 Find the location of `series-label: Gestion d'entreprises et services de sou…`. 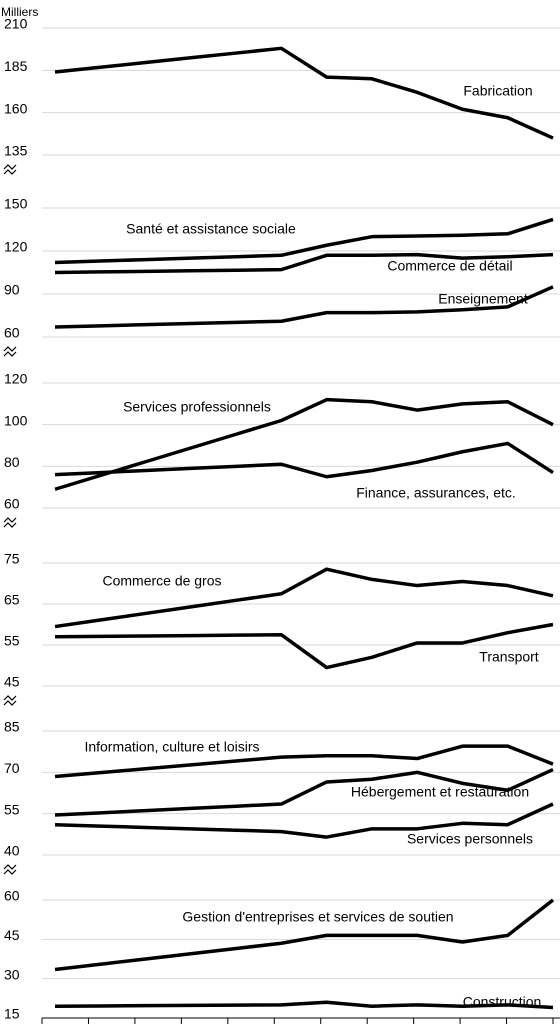

series-label: Gestion d'entreprises et services de sou… is located at coordinates (317, 917).